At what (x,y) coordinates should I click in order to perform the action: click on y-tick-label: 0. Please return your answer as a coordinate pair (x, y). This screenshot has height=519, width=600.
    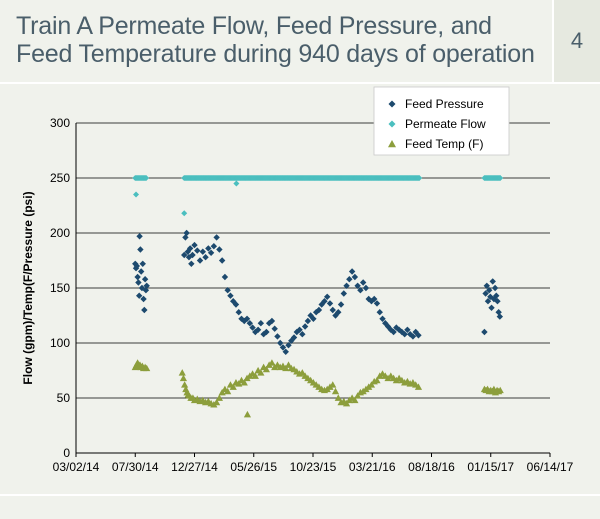
    Looking at the image, I should click on (66, 453).